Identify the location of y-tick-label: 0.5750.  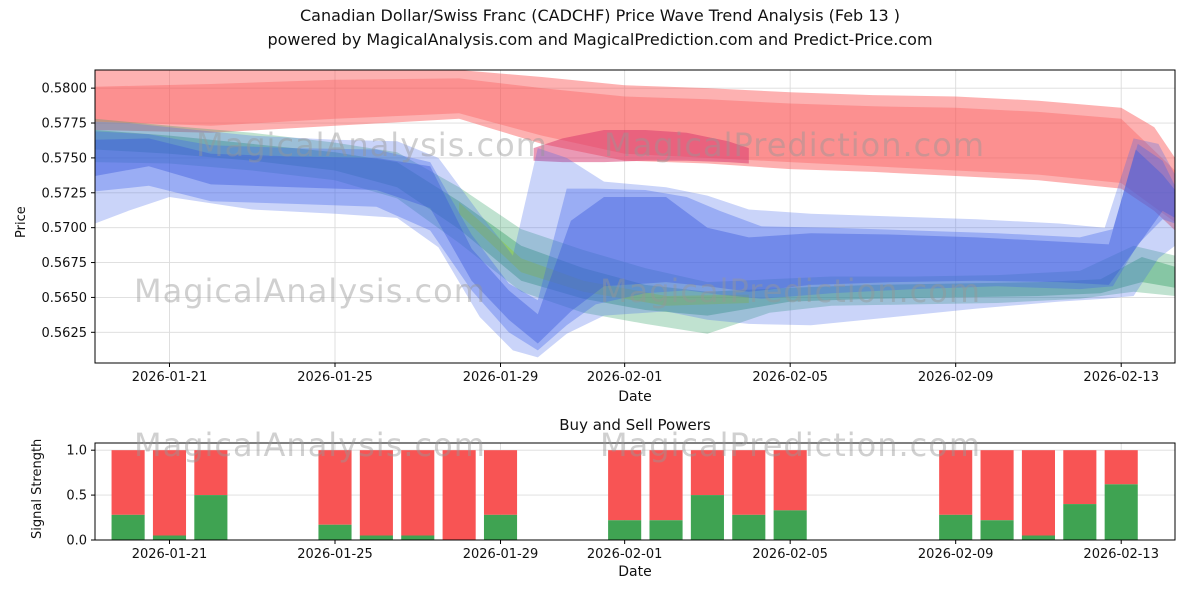
(65, 158).